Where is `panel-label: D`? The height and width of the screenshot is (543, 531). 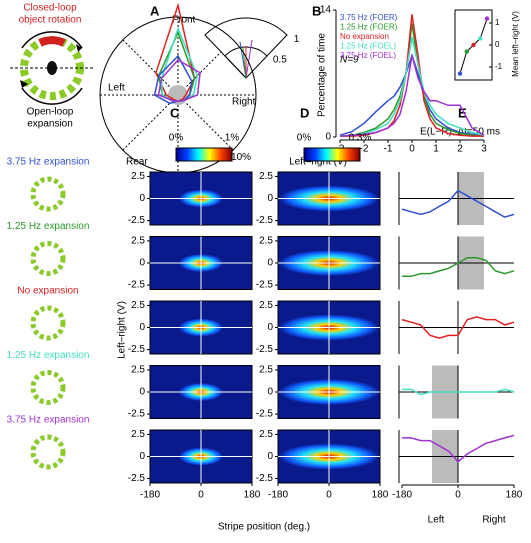
panel-label: D is located at coordinates (304, 112).